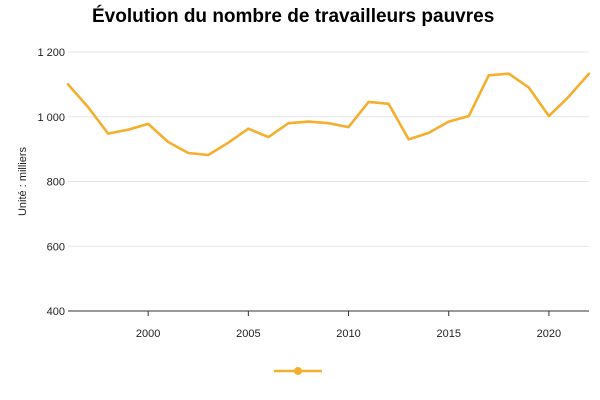 The height and width of the screenshot is (400, 600). I want to click on legend-dot-marker, so click(298, 371).